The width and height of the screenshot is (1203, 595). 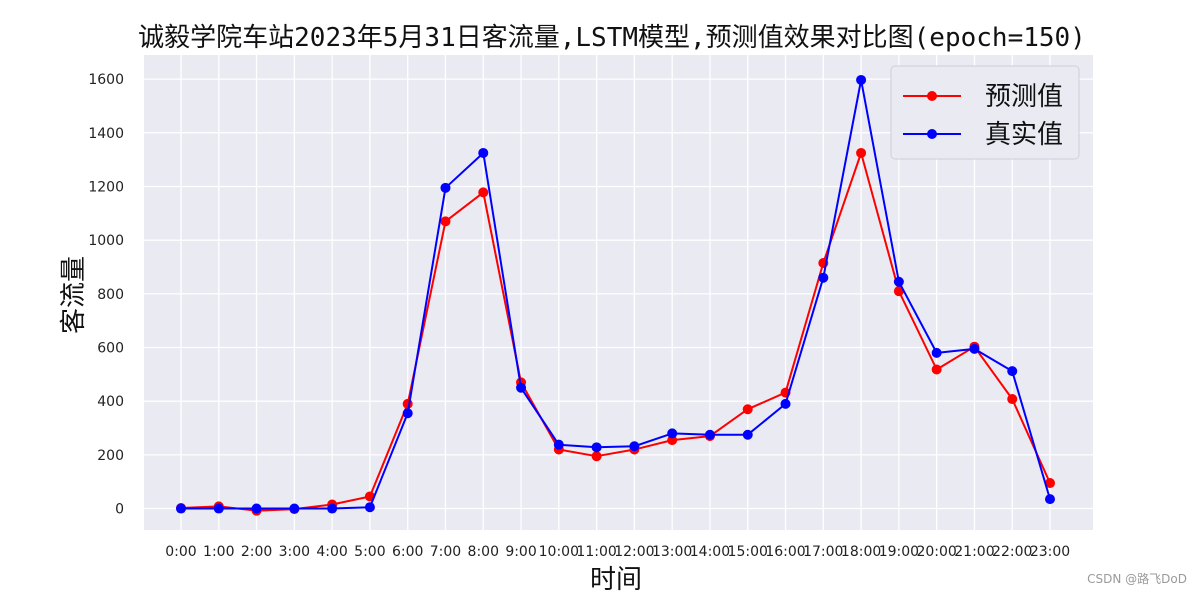 I want to click on x-tick-label: 0:00, so click(x=180, y=552).